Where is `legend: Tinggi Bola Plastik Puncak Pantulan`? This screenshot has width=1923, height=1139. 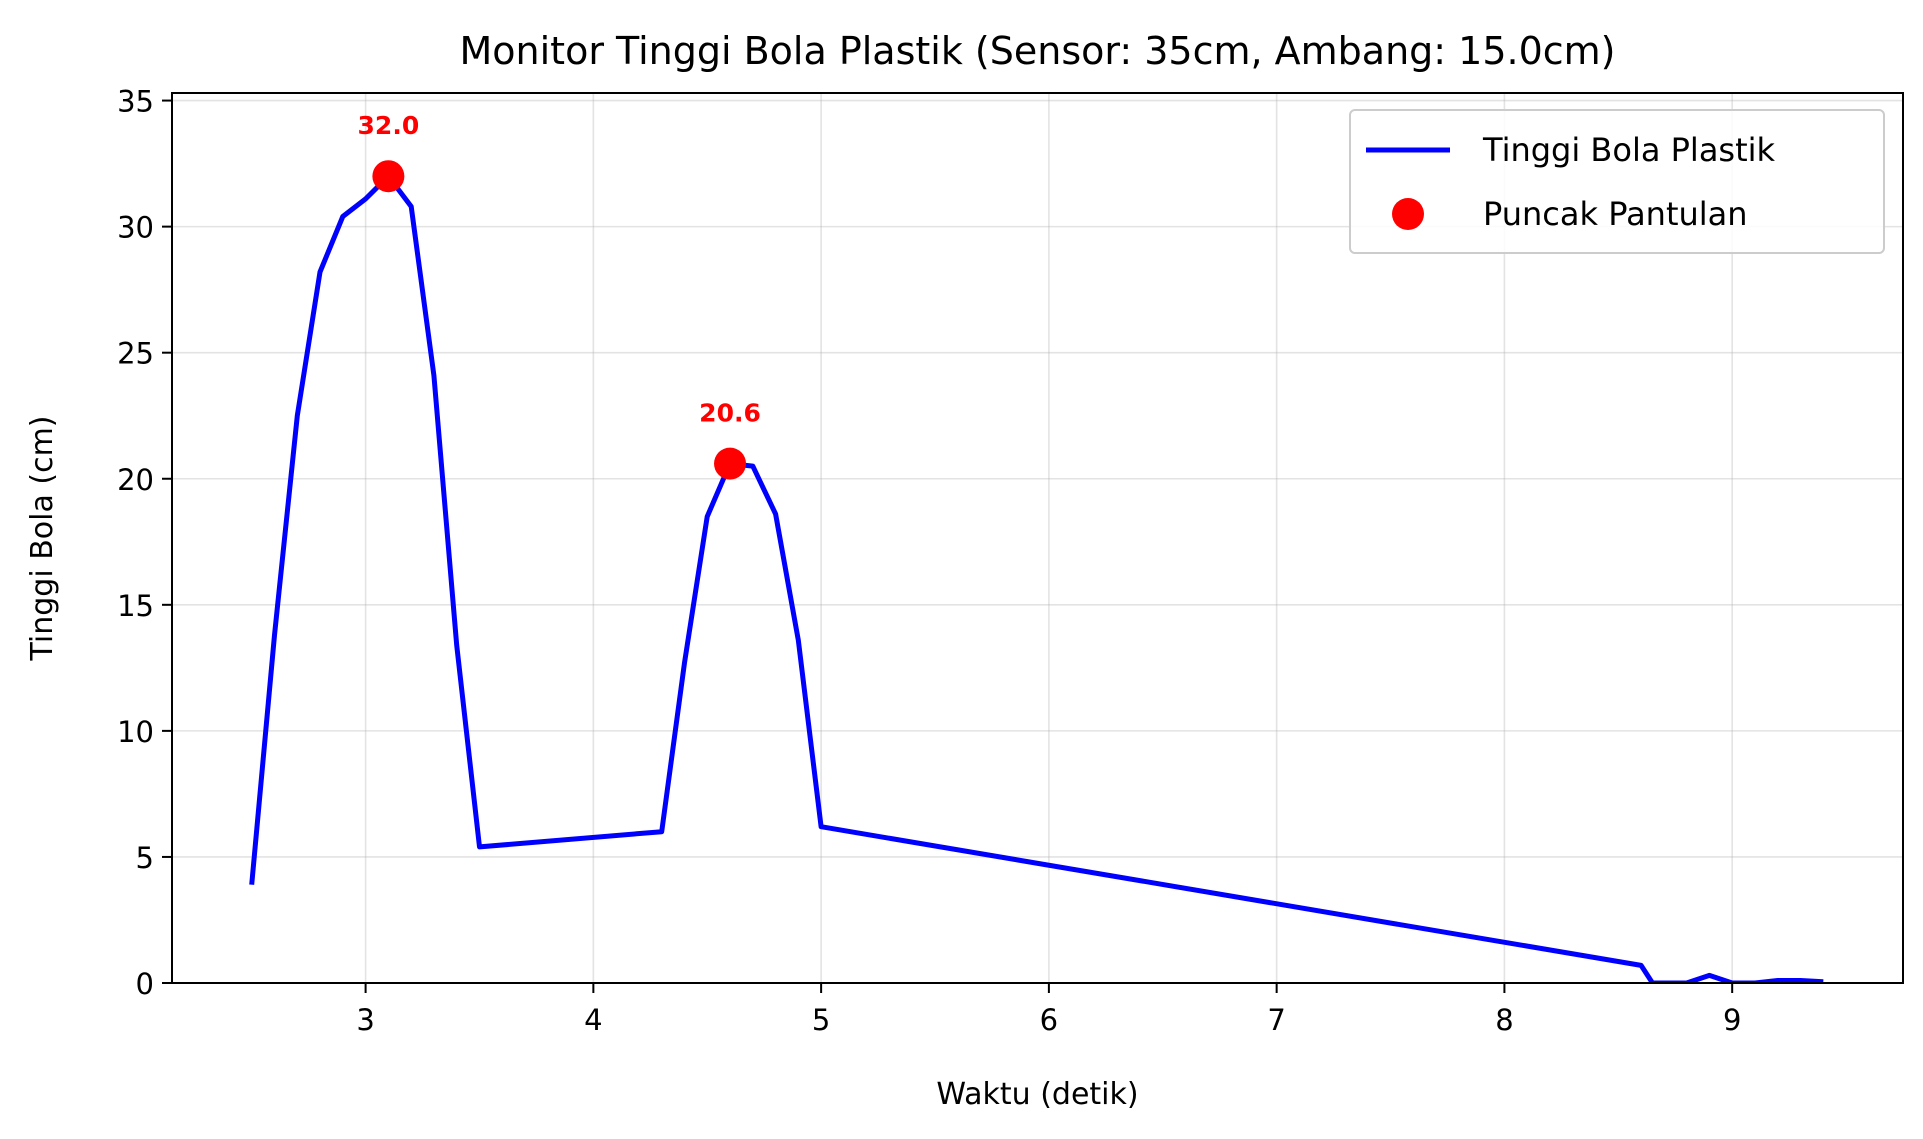
legend: Tinggi Bola Plastik Puncak Pantulan is located at coordinates (1617, 181).